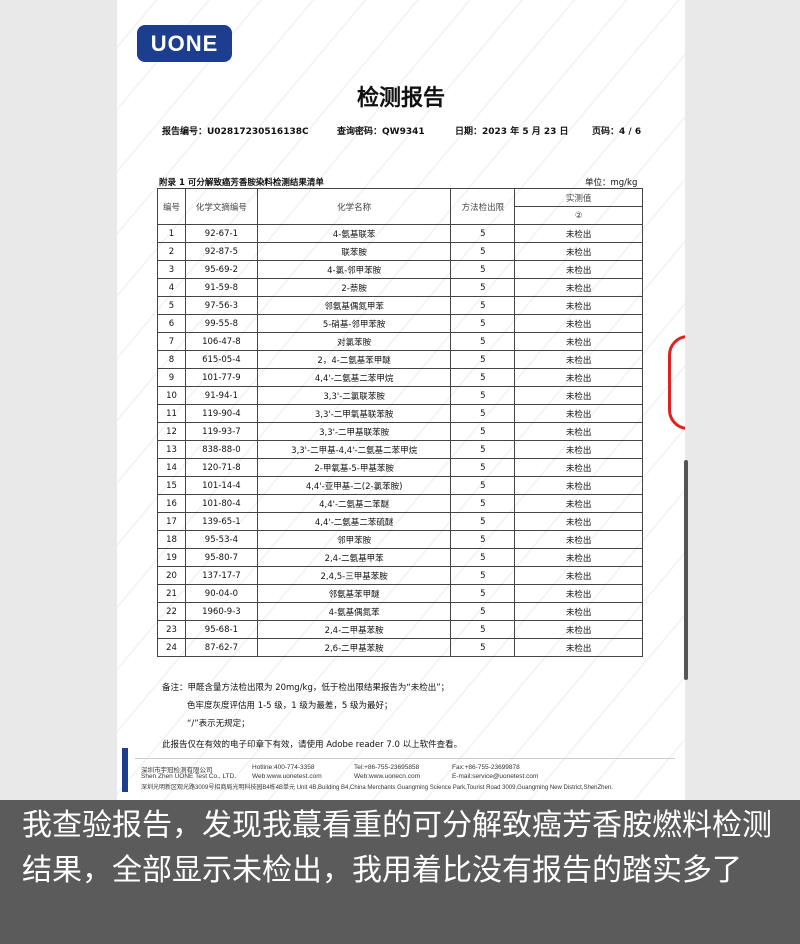 The width and height of the screenshot is (800, 944). I want to click on table-row: 2 92-87-5 联苯胺 5 未检出, so click(400, 251).